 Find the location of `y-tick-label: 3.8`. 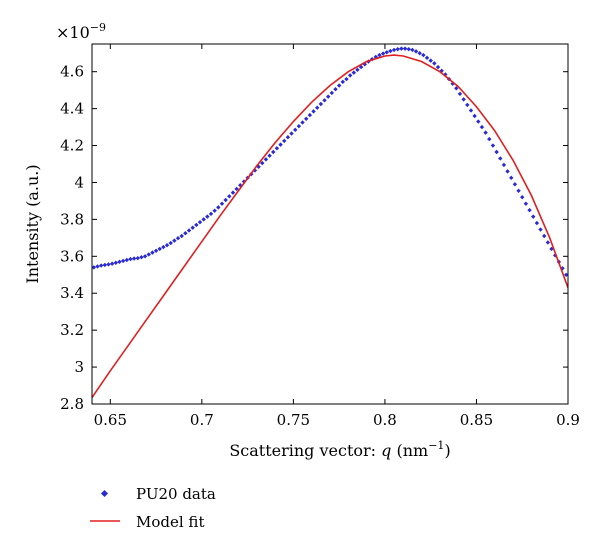

y-tick-label: 3.8 is located at coordinates (72, 219).